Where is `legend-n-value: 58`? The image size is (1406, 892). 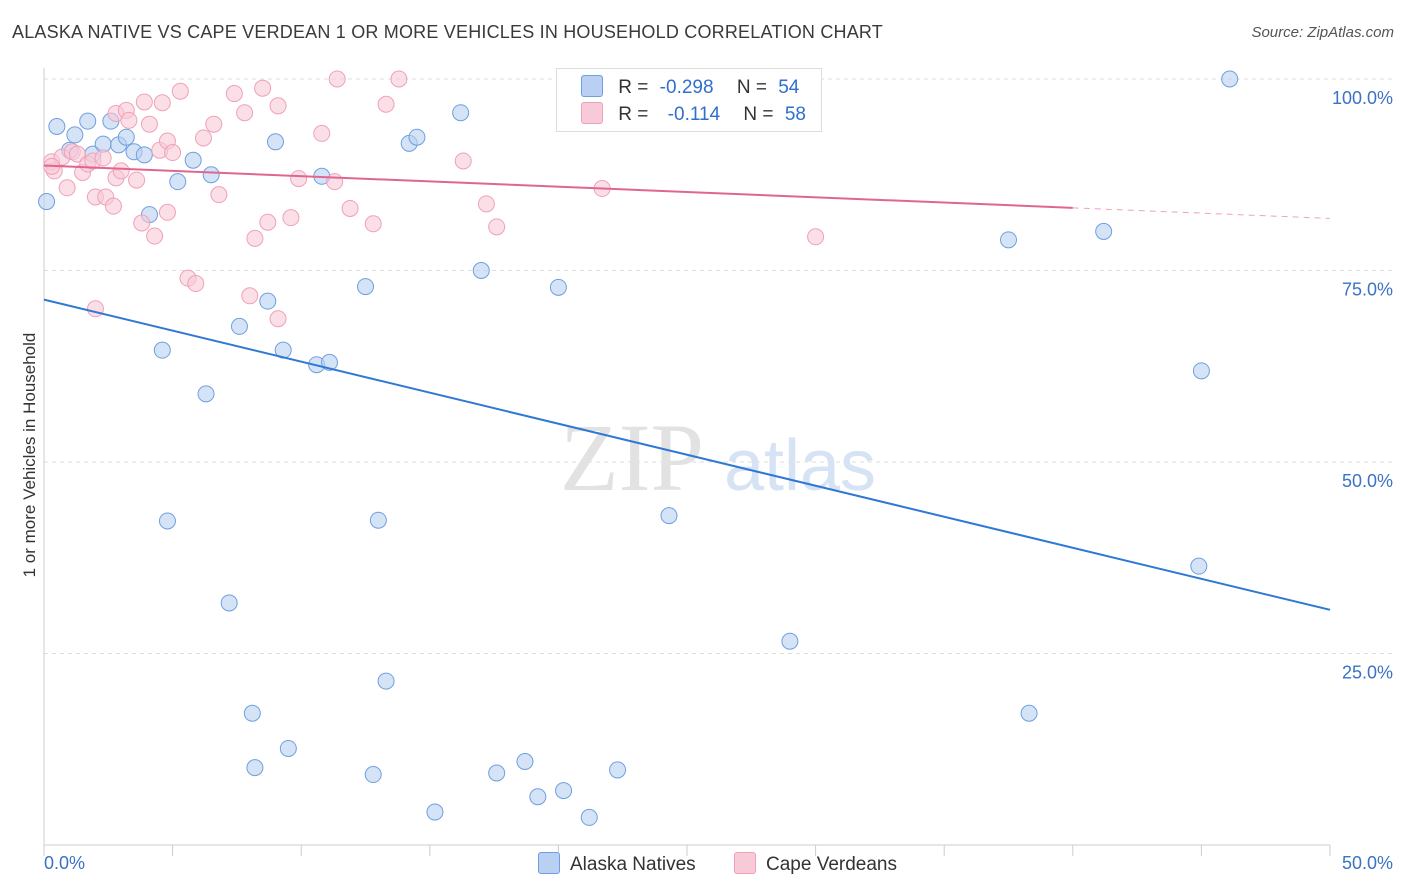
legend-n-value: 58 is located at coordinates (795, 114).